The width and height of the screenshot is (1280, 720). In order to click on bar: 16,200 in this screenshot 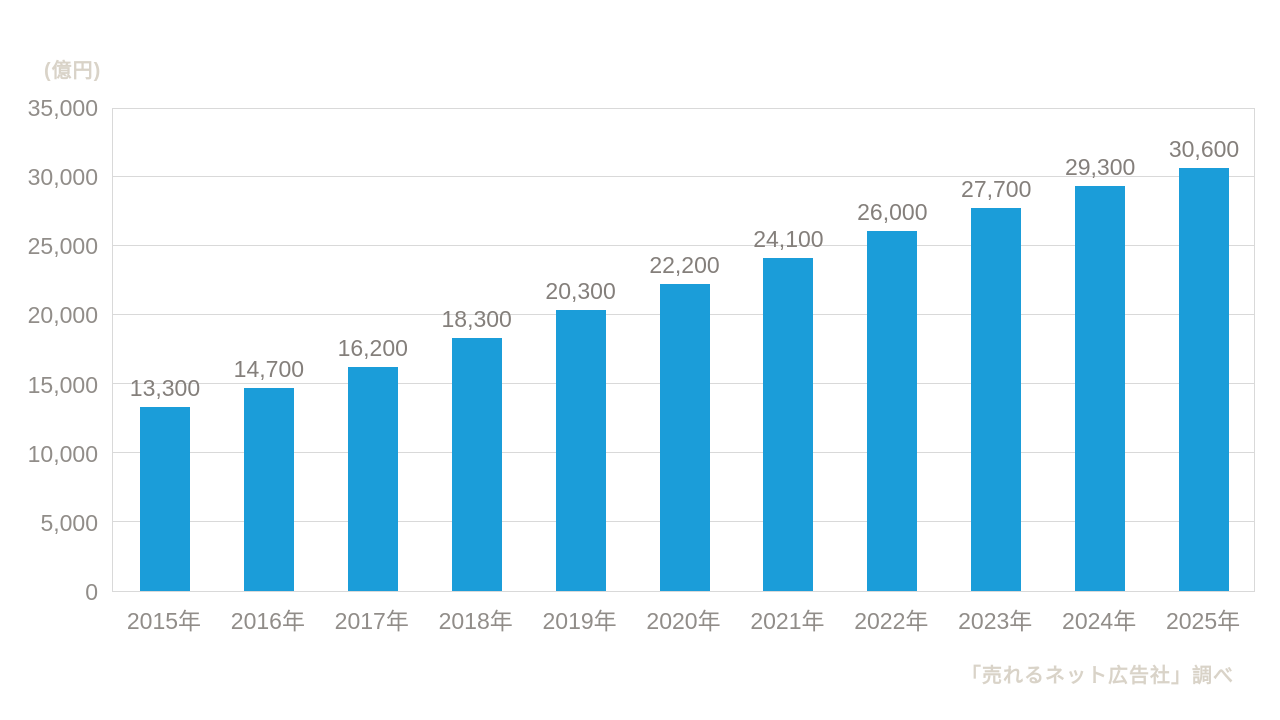, I will do `click(373, 463)`.